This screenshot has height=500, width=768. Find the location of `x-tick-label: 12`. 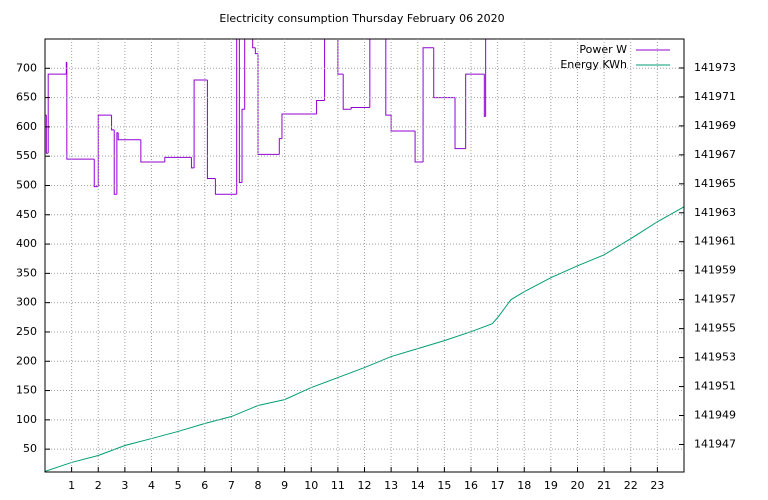

x-tick-label: 12 is located at coordinates (365, 485).